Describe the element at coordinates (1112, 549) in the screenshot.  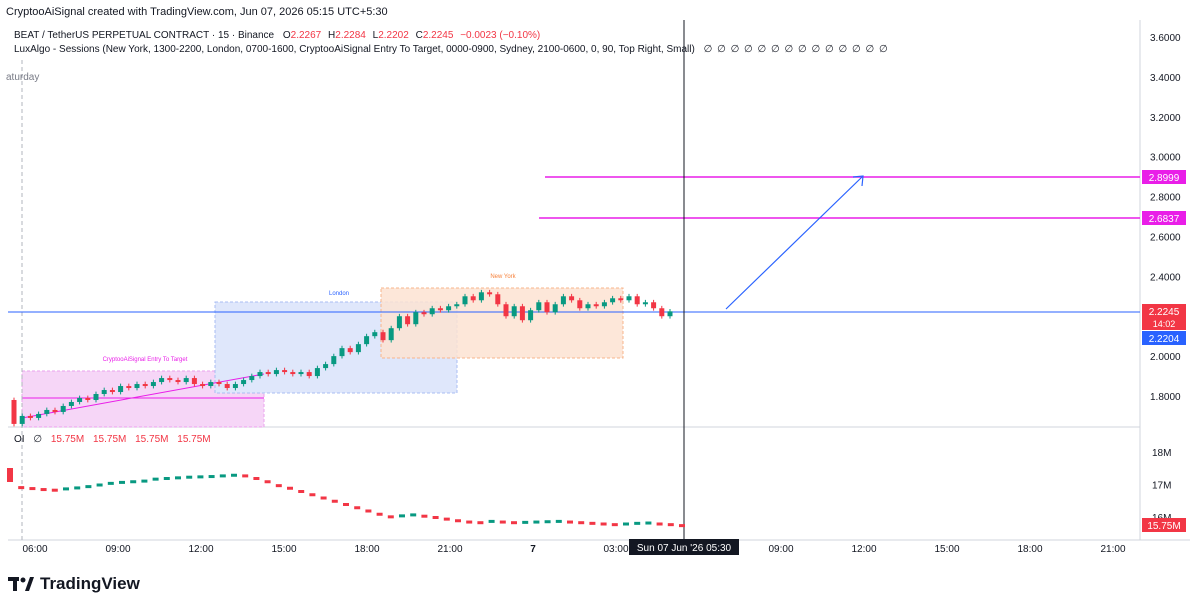
I see `time-tick: 21:00` at that location.